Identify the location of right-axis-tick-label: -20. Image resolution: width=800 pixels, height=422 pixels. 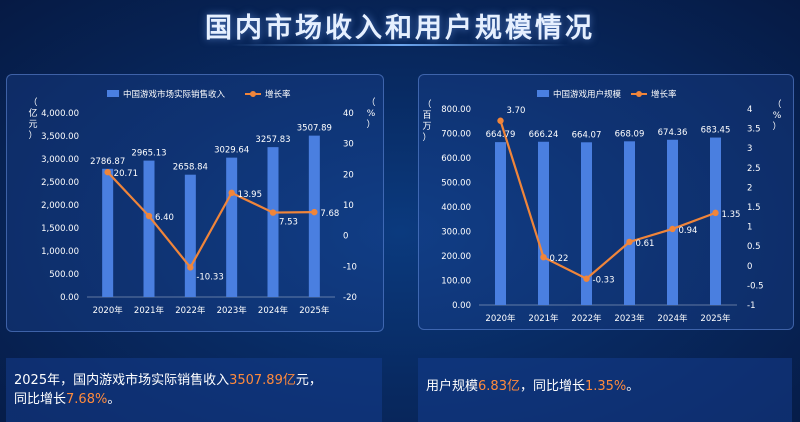
(350, 298).